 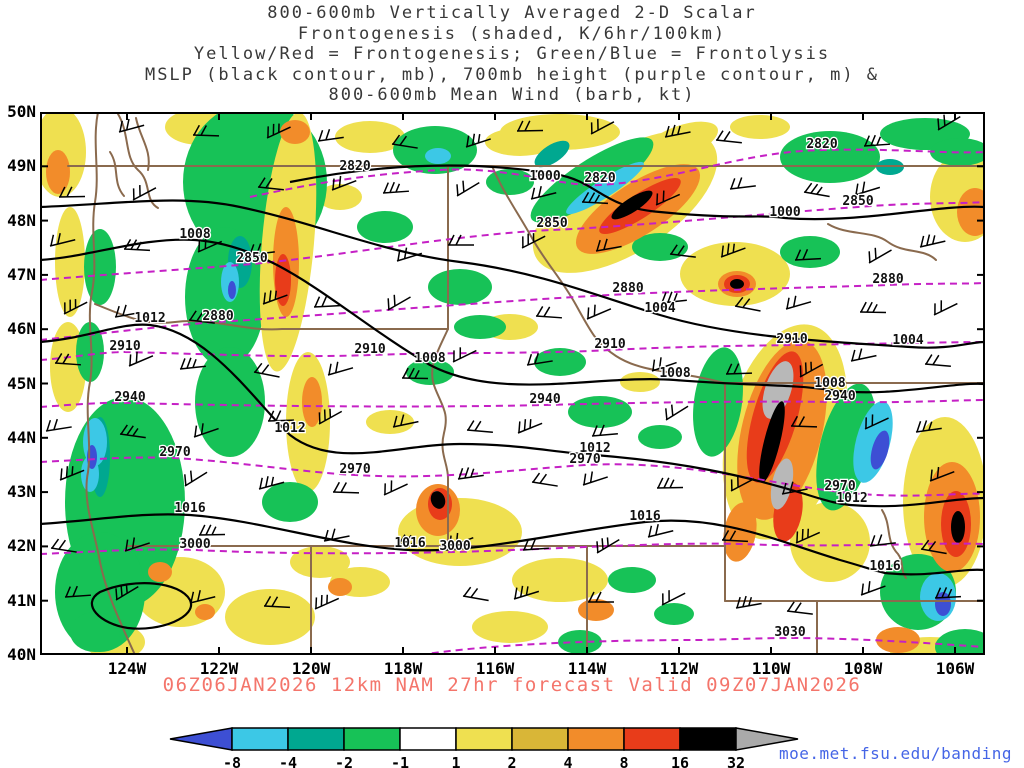 What do you see at coordinates (882, 242) in the screenshot?
I see `river-ne` at bounding box center [882, 242].